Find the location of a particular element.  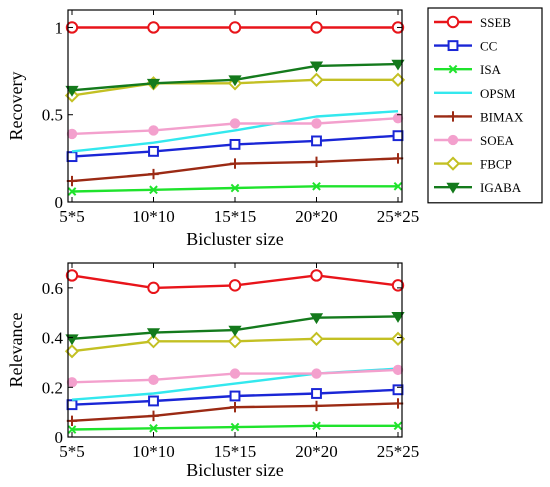

legend-marker-bimax is located at coordinates (453, 116).